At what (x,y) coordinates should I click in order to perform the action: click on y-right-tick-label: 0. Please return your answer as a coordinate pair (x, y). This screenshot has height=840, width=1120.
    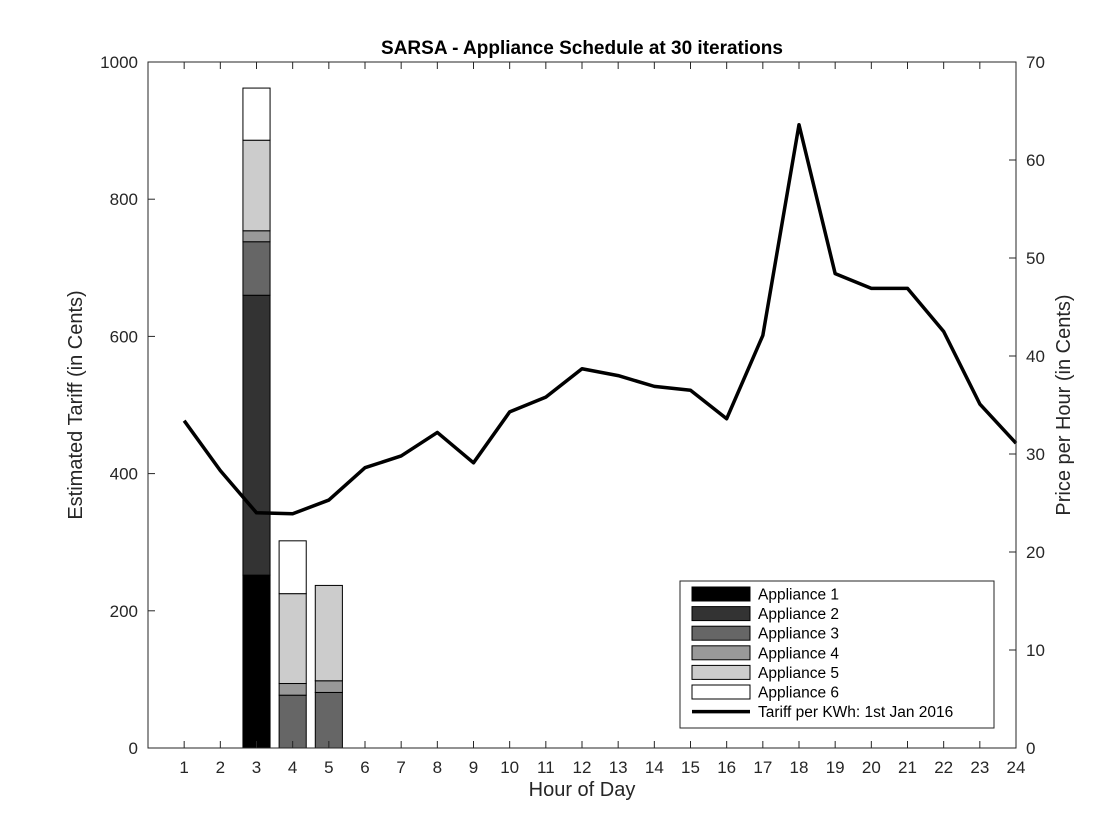
    Looking at the image, I should click on (1030, 748).